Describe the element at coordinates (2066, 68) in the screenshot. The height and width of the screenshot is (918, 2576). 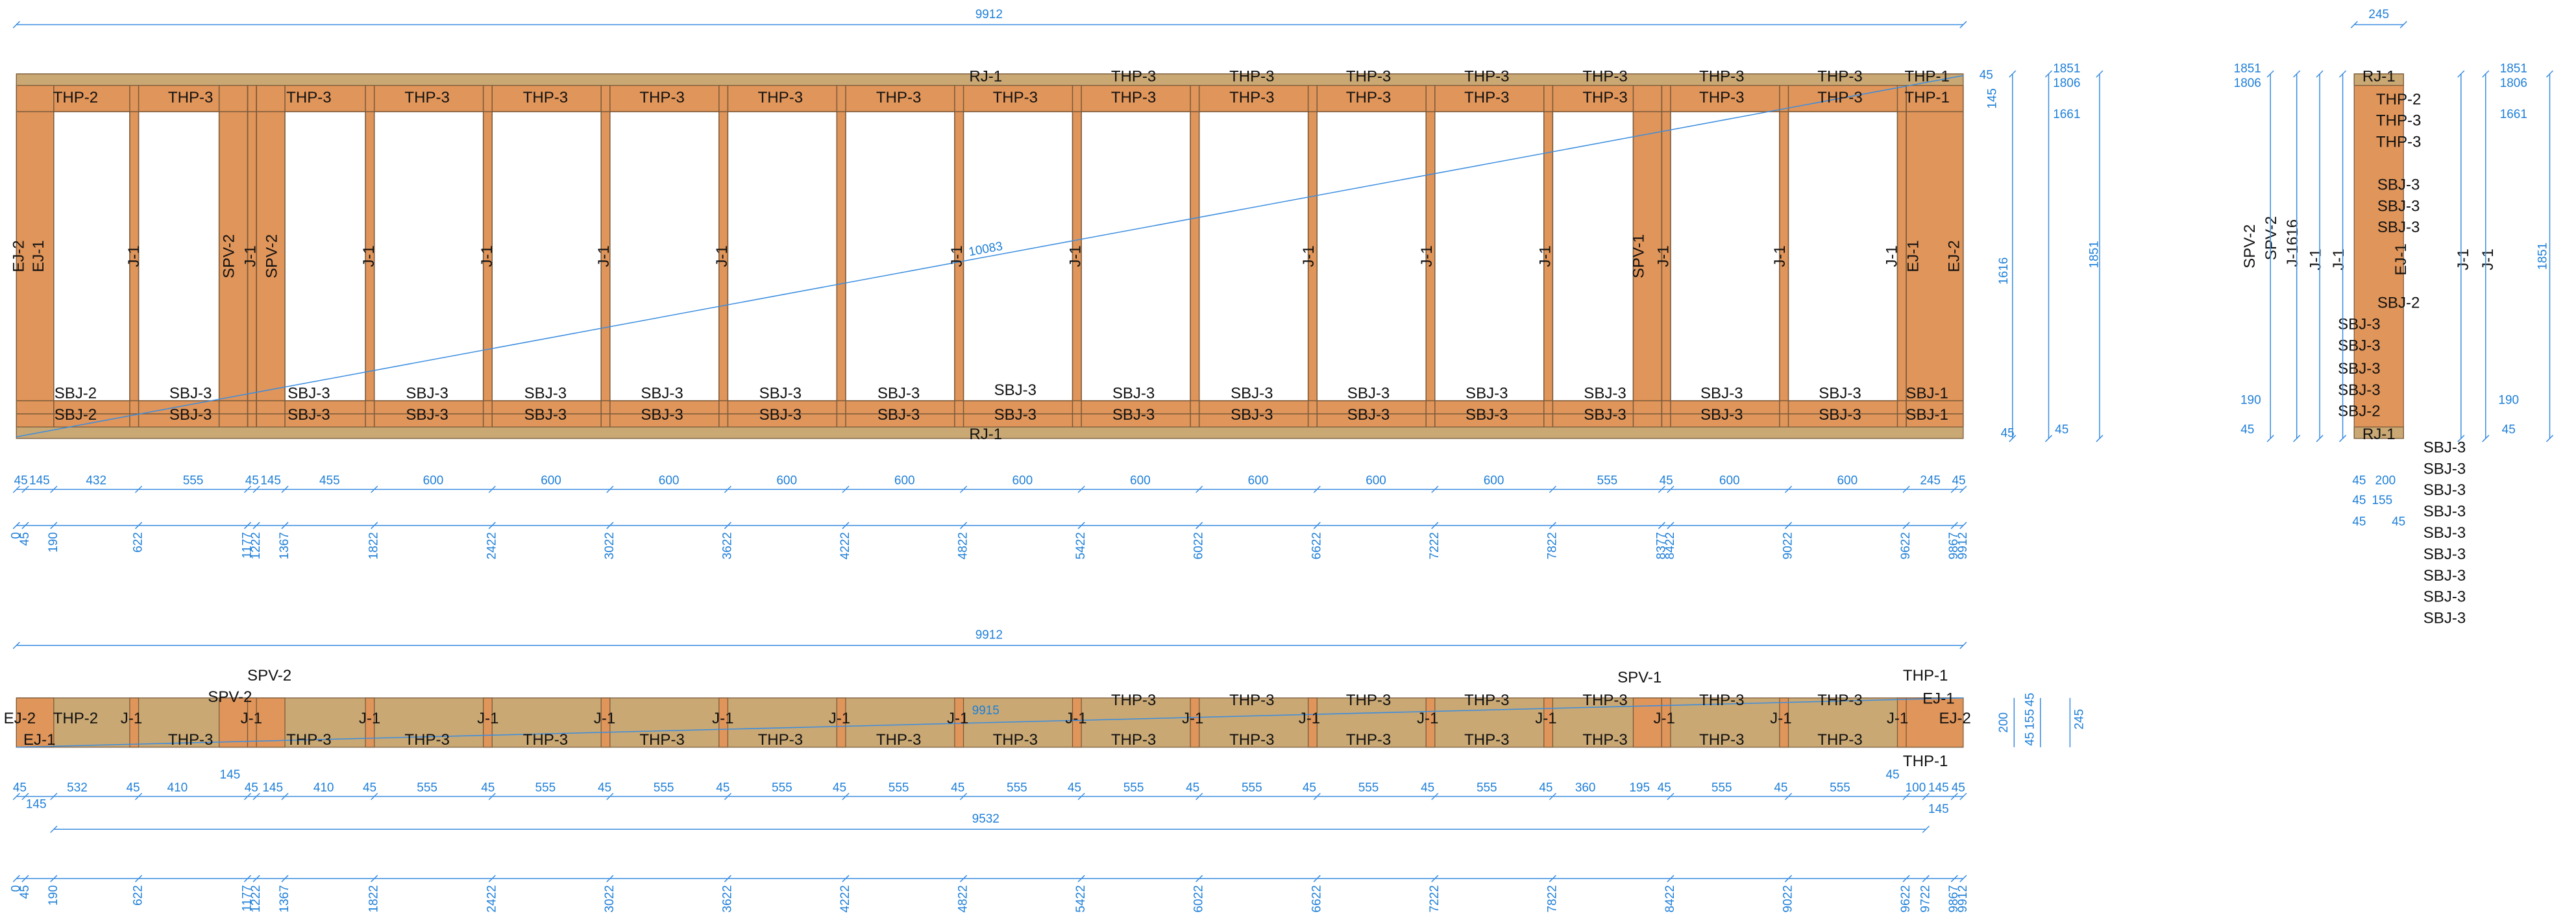
I see `dimension-label: 1851` at that location.